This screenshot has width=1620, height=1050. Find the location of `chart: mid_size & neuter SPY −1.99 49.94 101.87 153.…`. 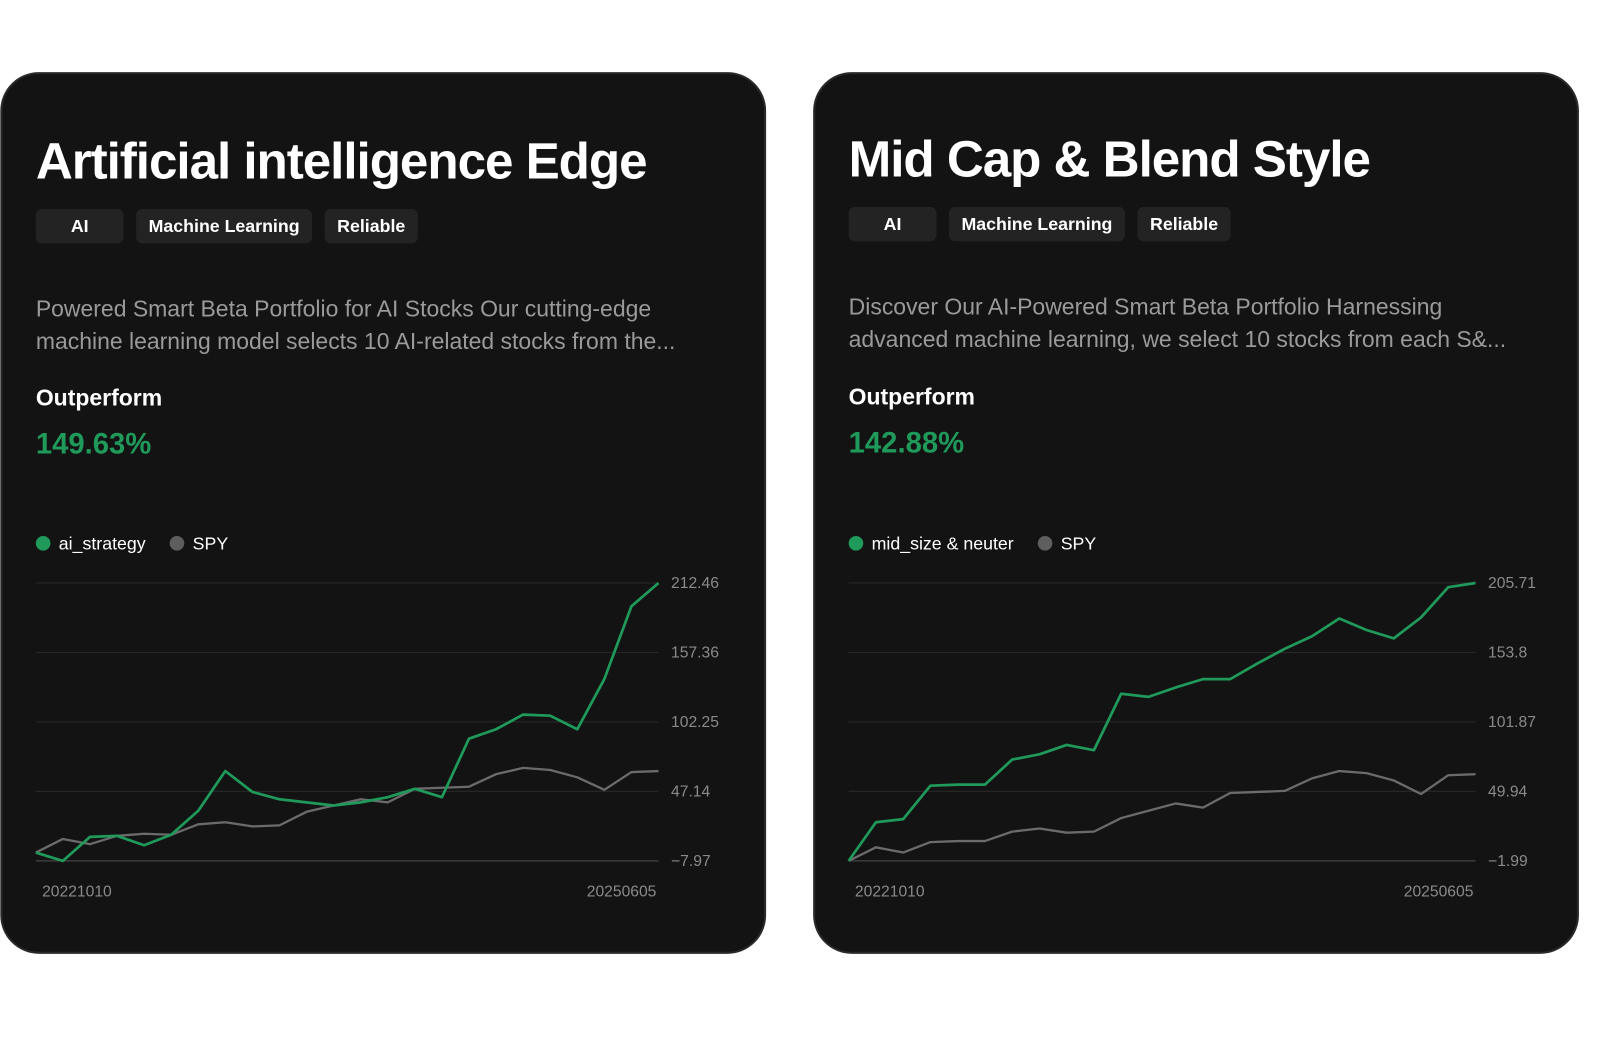

chart: mid_size & neuter SPY −1.99 49.94 101.87 153.… is located at coordinates (1191, 717).